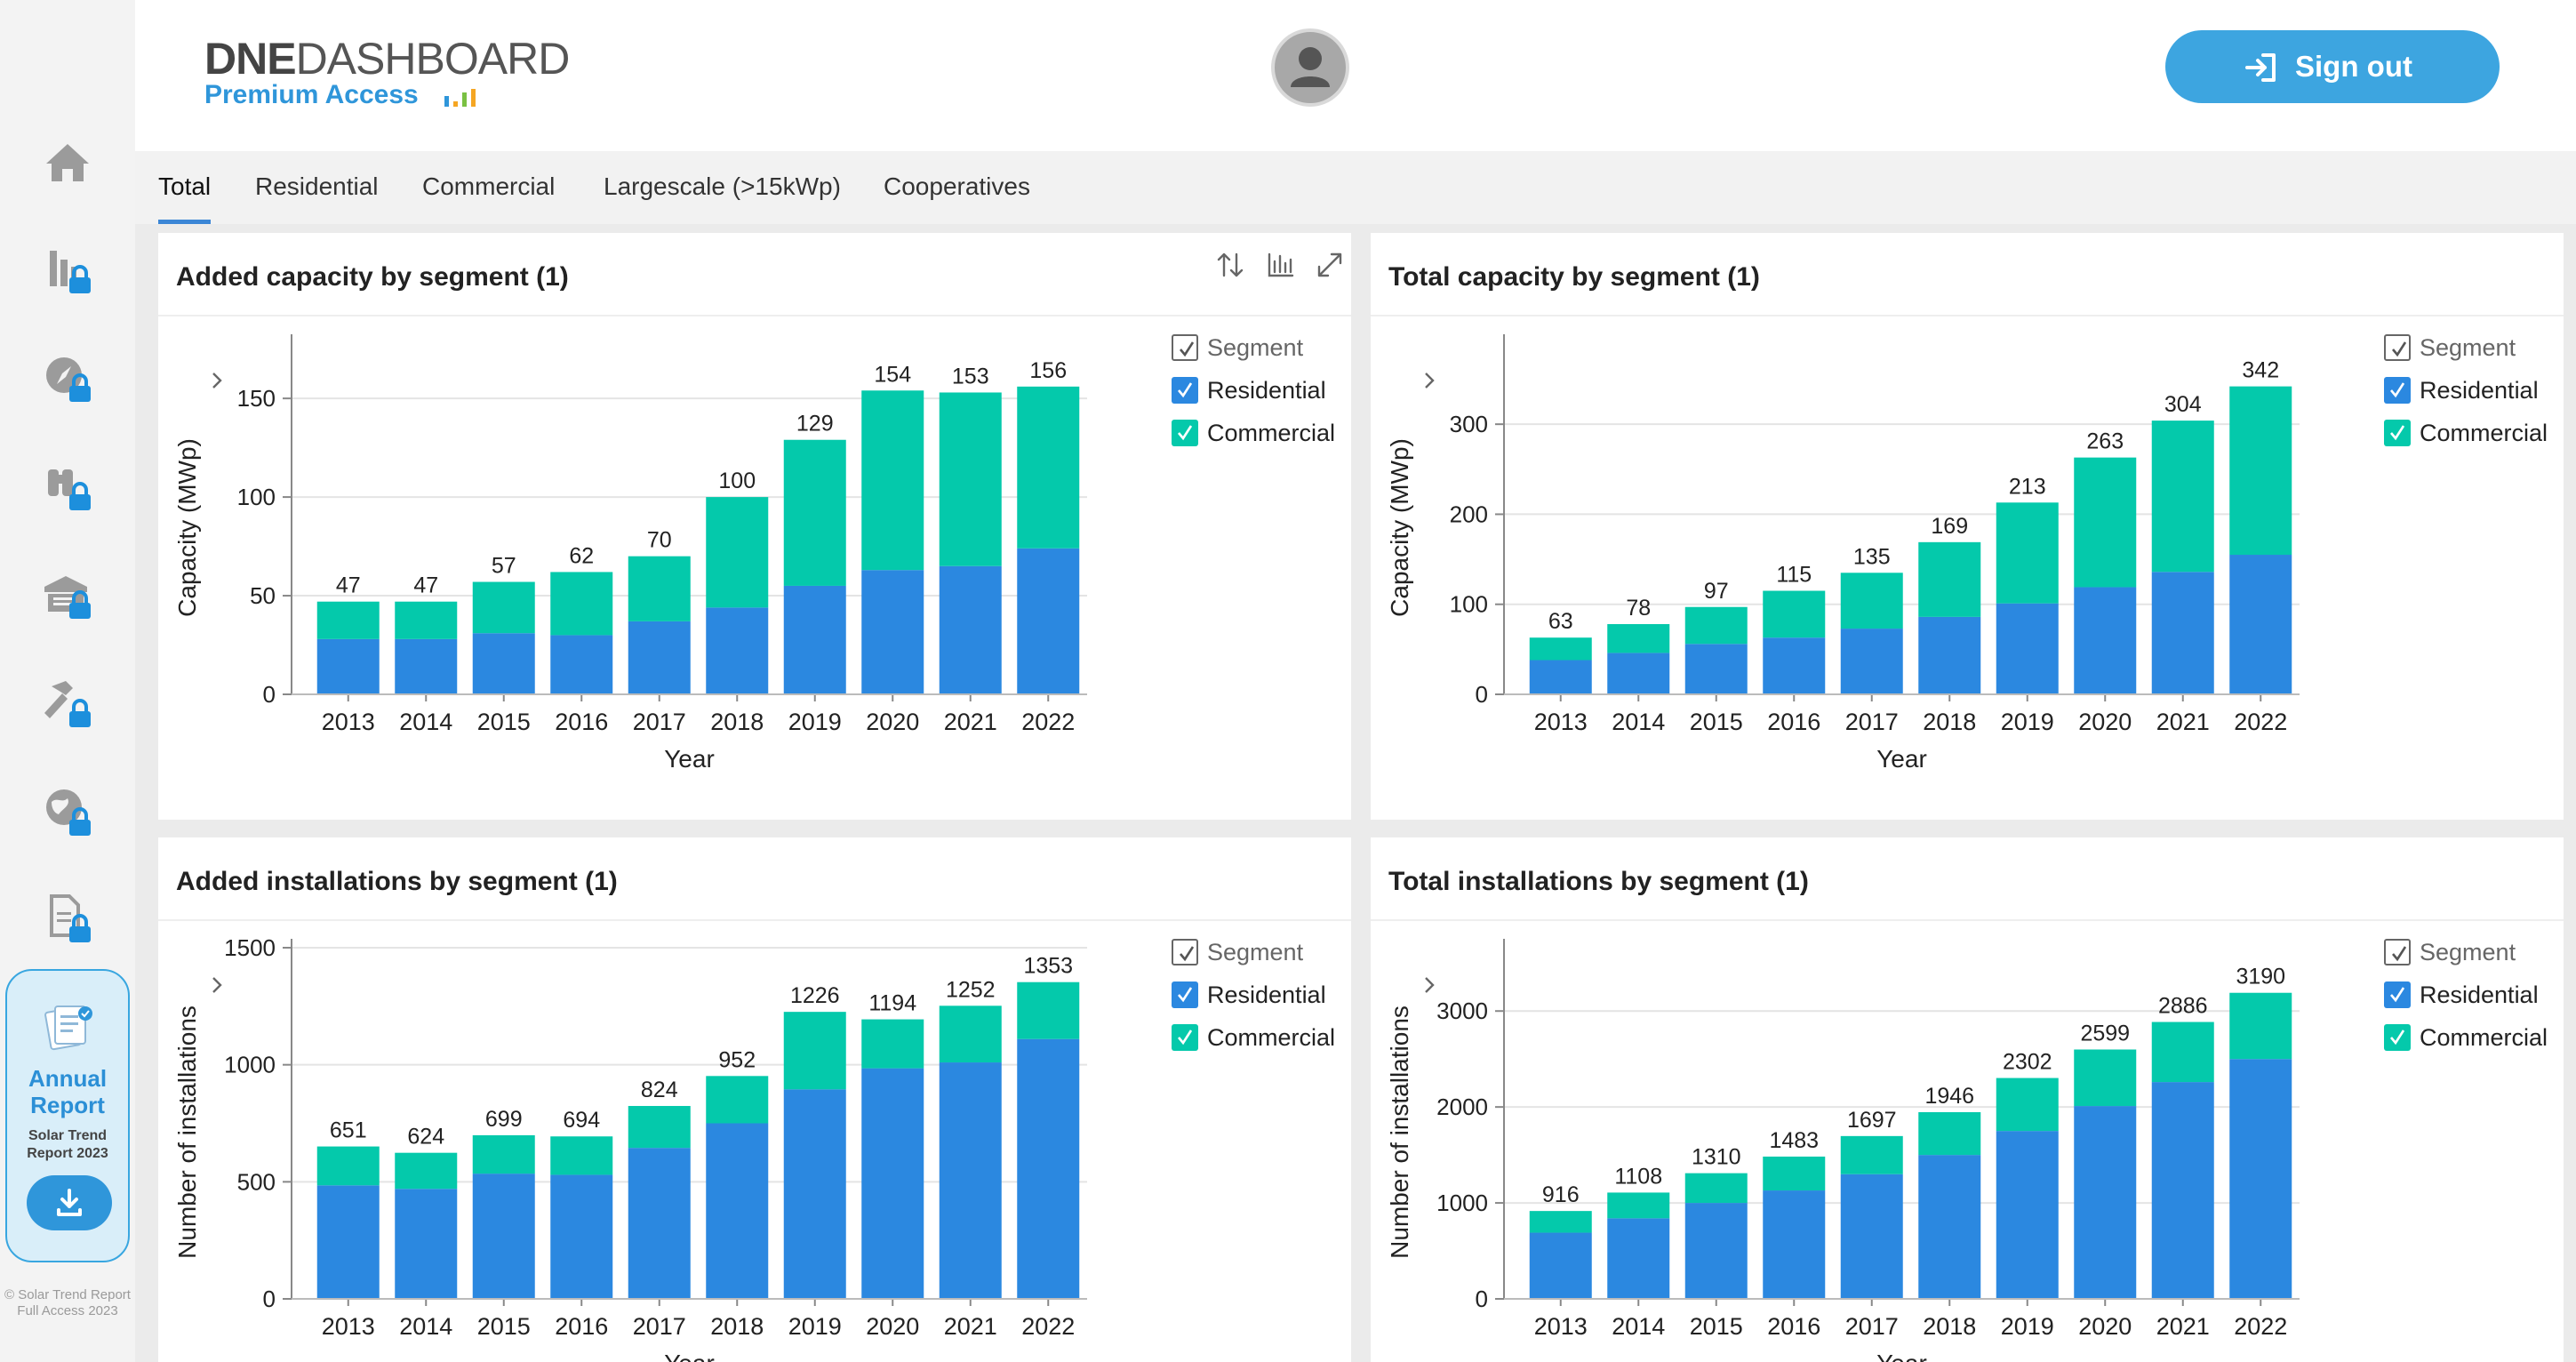 This screenshot has width=2576, height=1362. What do you see at coordinates (67, 593) in the screenshot?
I see `sidebar-item-warehouse` at bounding box center [67, 593].